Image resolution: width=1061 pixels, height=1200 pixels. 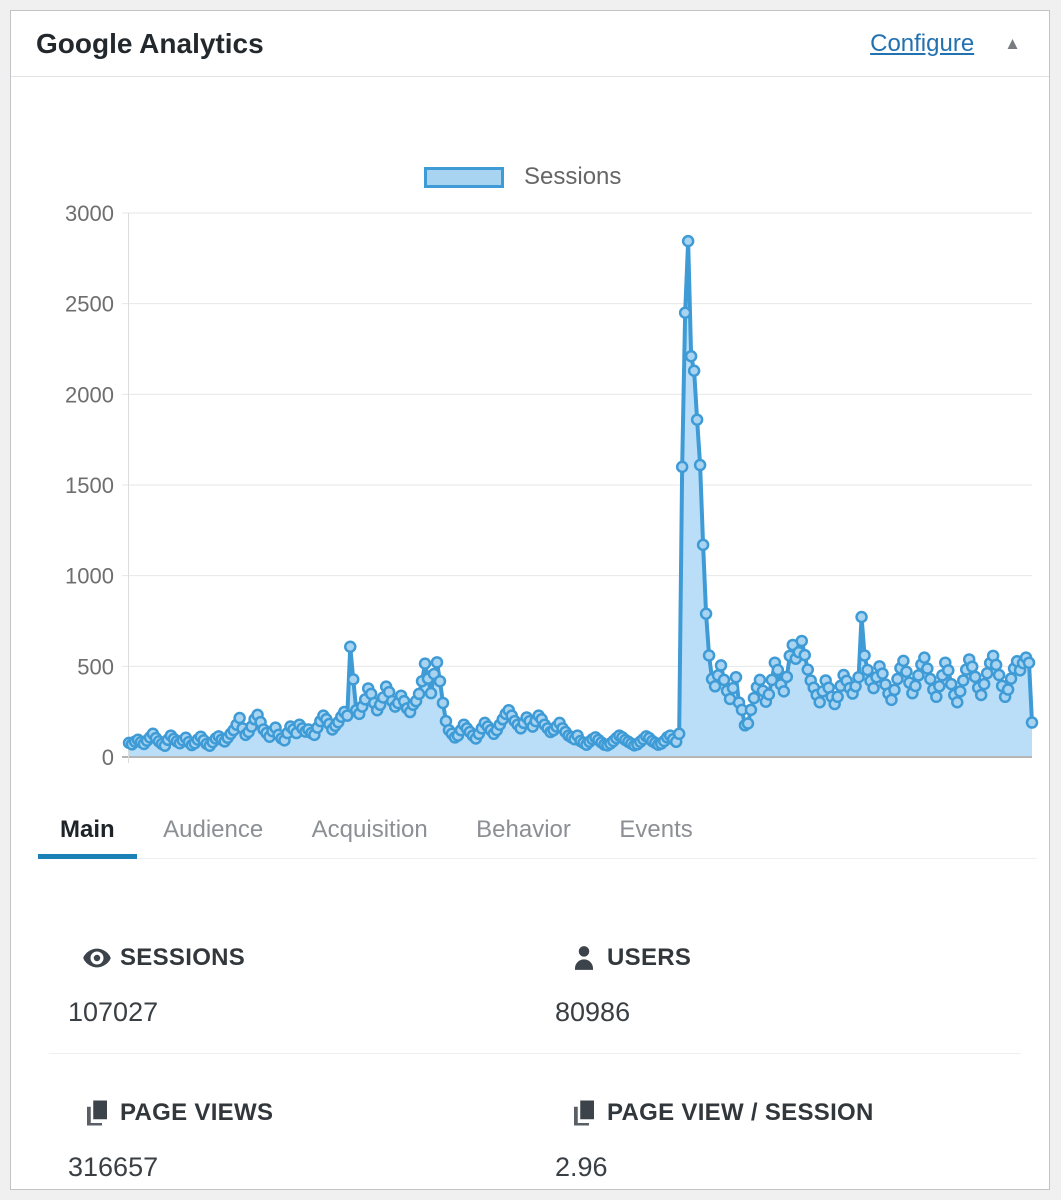 What do you see at coordinates (89, 576) in the screenshot?
I see `y-axis-tick: 1000` at bounding box center [89, 576].